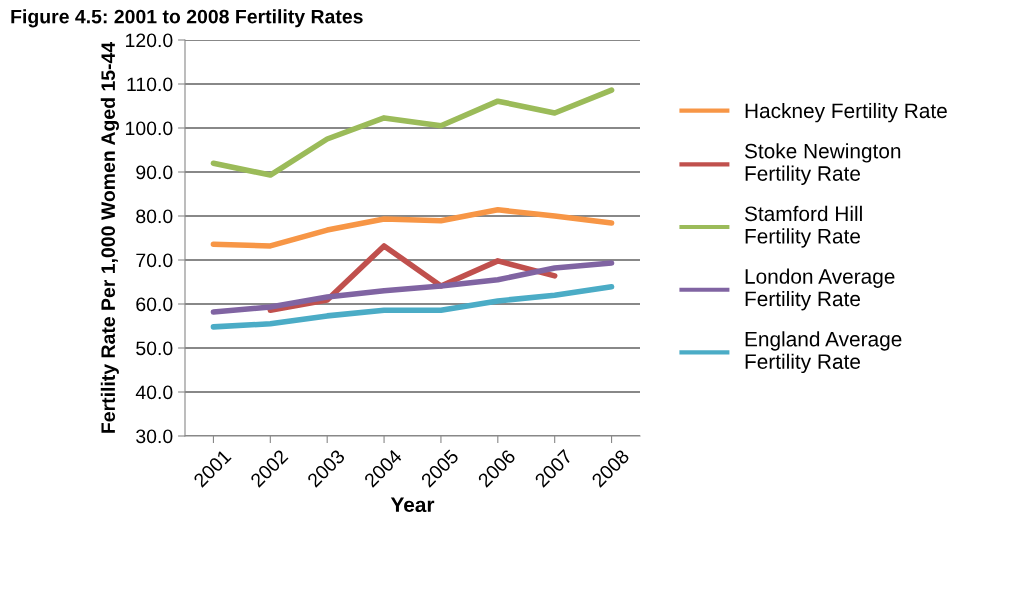  Describe the element at coordinates (149, 40) in the screenshot. I see `y-tick-label: 120.0` at that location.